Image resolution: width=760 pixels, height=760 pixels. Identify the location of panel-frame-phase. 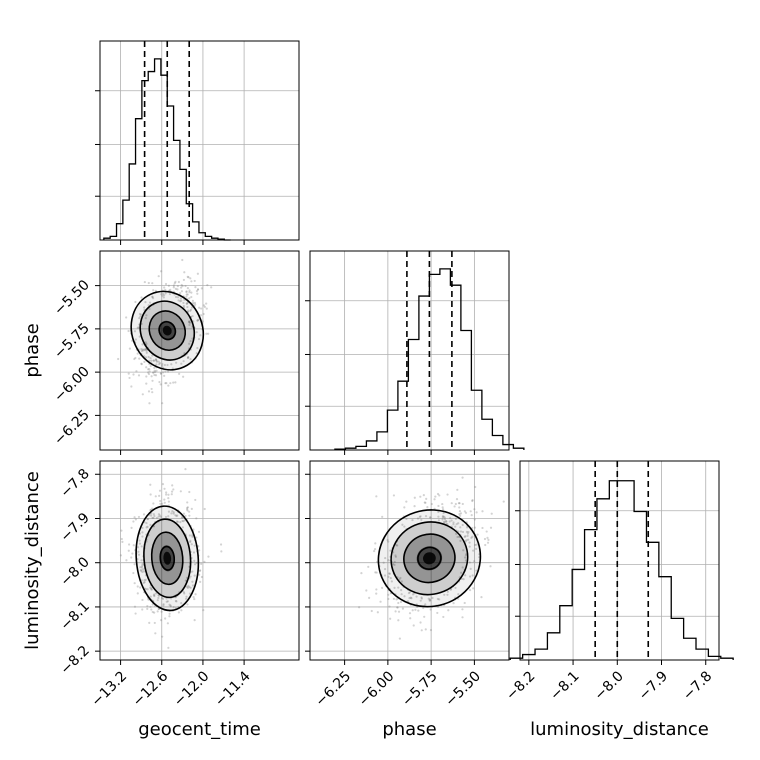
(409, 350).